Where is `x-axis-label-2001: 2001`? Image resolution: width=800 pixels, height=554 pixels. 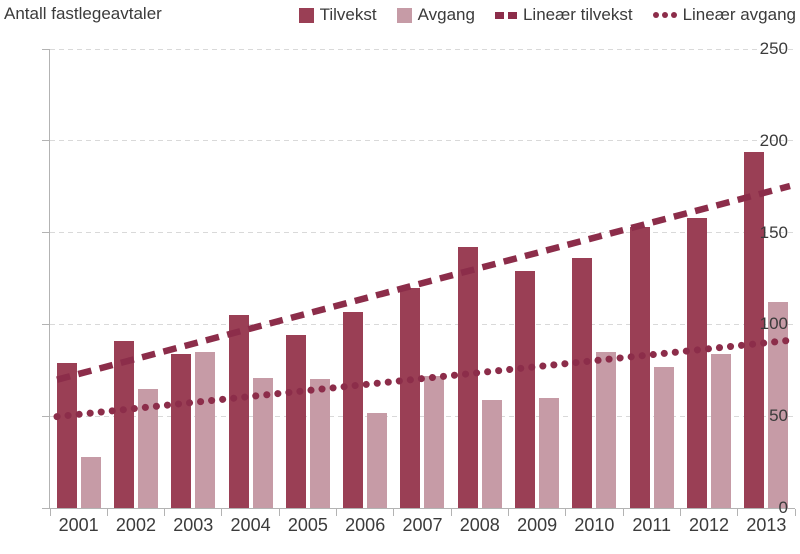 x-axis-label-2001: 2001 is located at coordinates (78, 525).